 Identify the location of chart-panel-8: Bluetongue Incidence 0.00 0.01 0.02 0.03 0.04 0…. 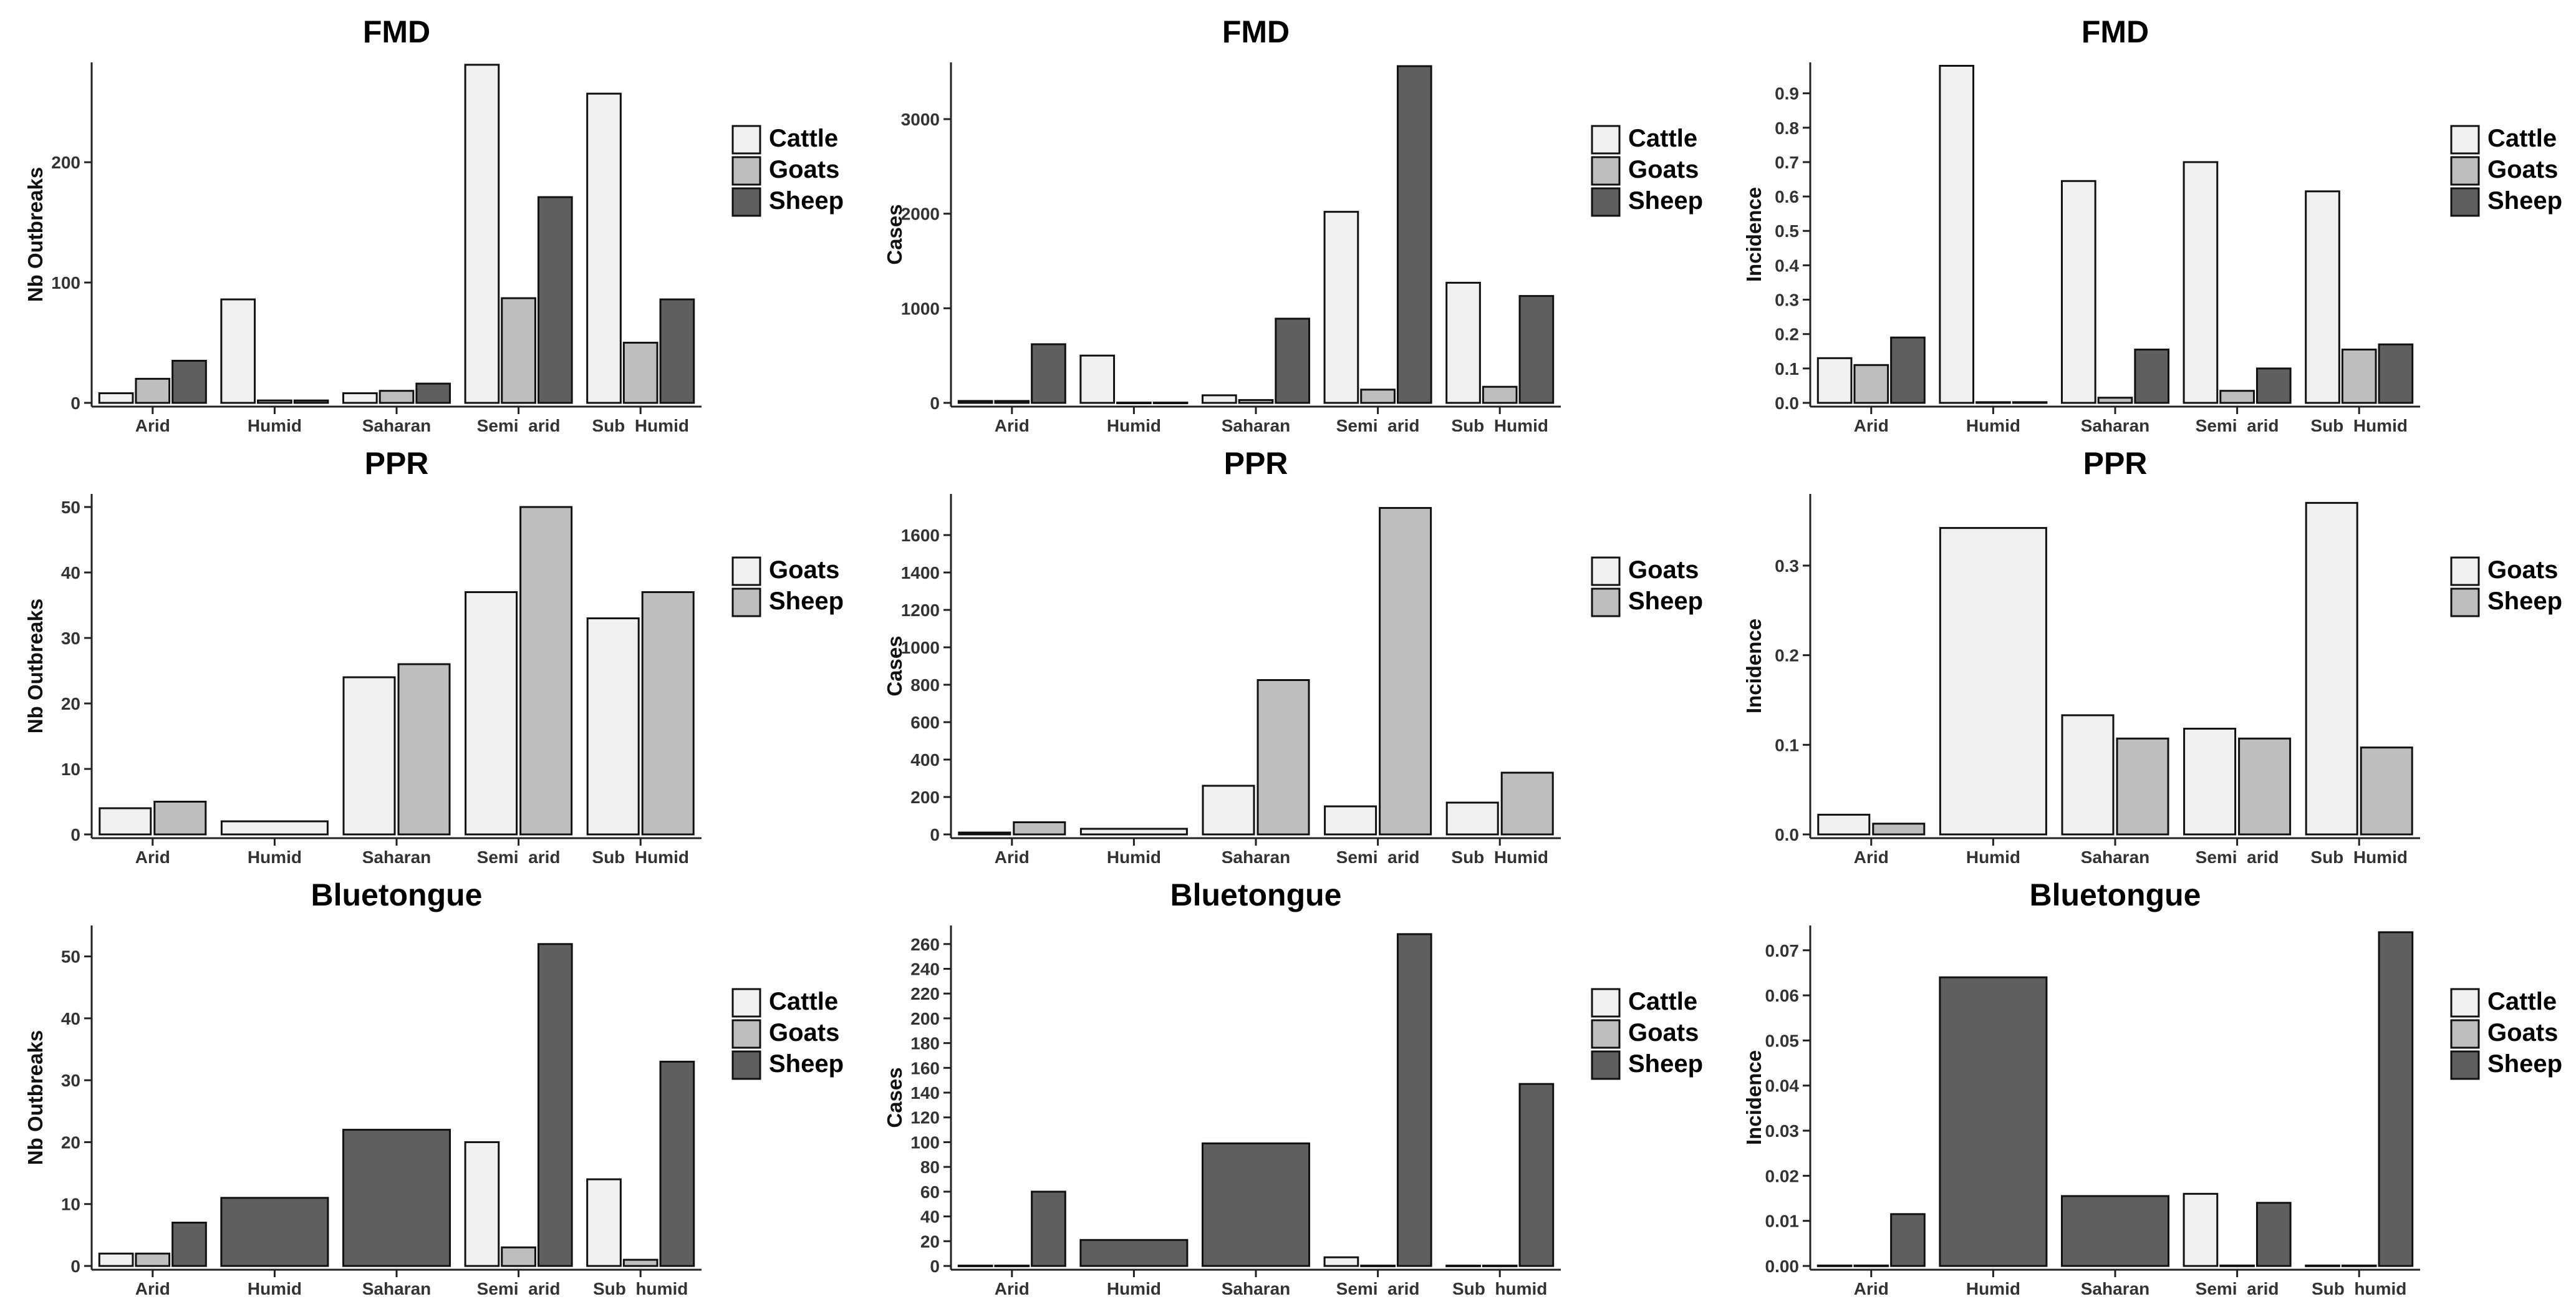
(2152, 1086).